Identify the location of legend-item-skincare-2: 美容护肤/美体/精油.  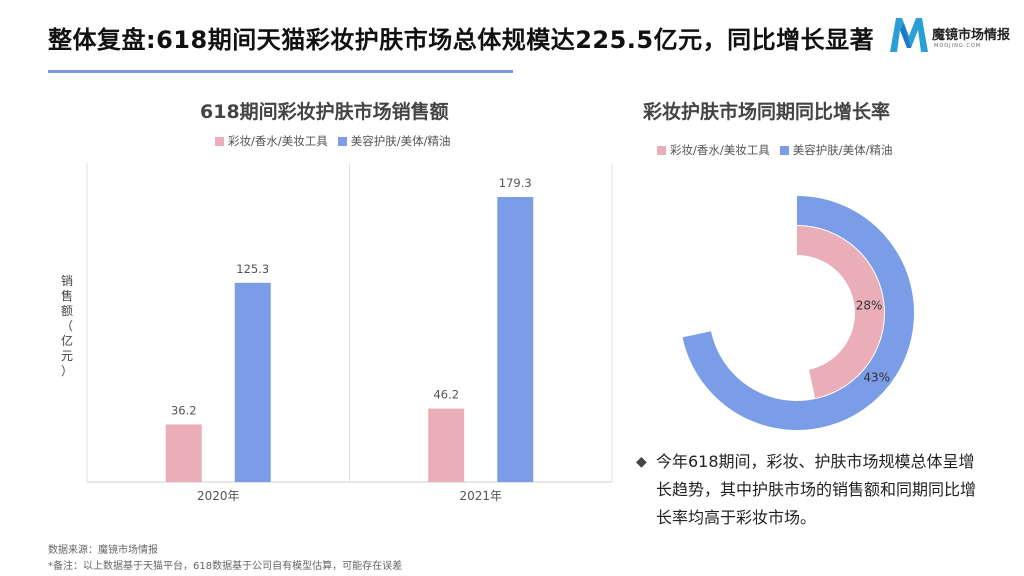
(836, 150).